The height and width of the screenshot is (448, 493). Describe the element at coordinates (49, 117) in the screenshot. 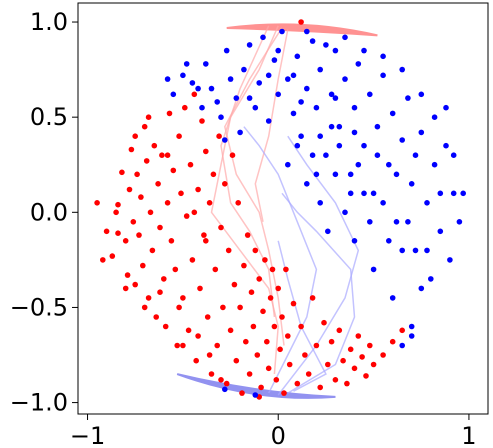

I see `y-tick-label: 0.5` at that location.